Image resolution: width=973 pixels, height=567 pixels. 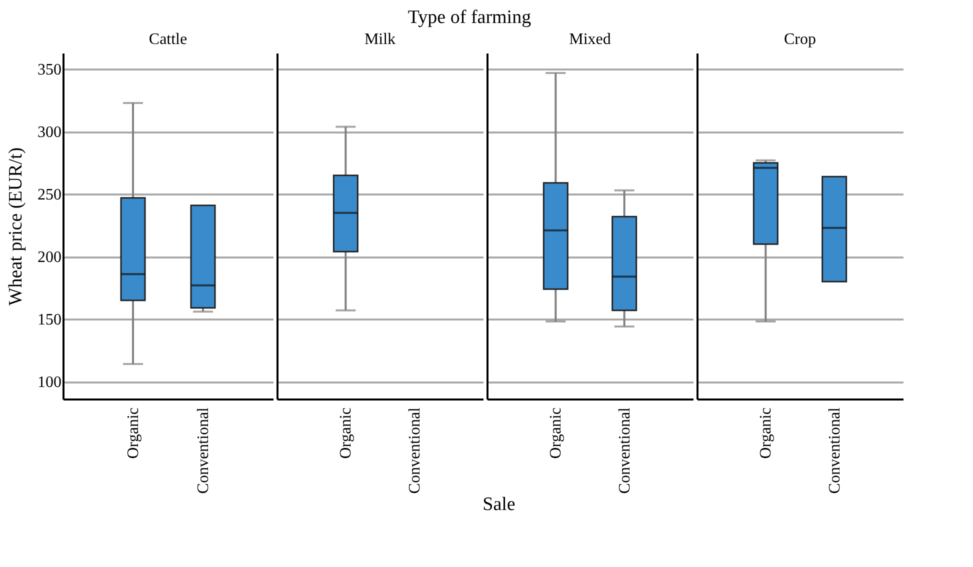 I want to click on y-axis-title: Wheat price (EUR/t), so click(x=16, y=226).